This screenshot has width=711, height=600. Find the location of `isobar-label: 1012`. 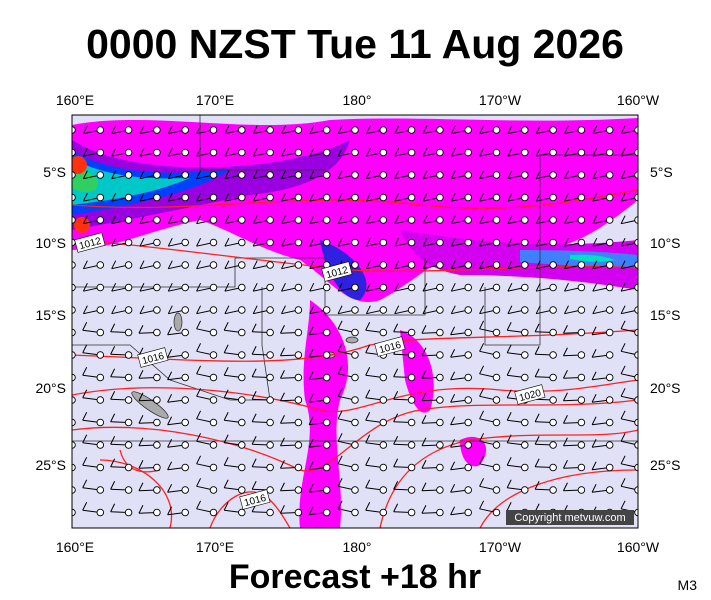

isobar-label: 1012 is located at coordinates (90, 242).